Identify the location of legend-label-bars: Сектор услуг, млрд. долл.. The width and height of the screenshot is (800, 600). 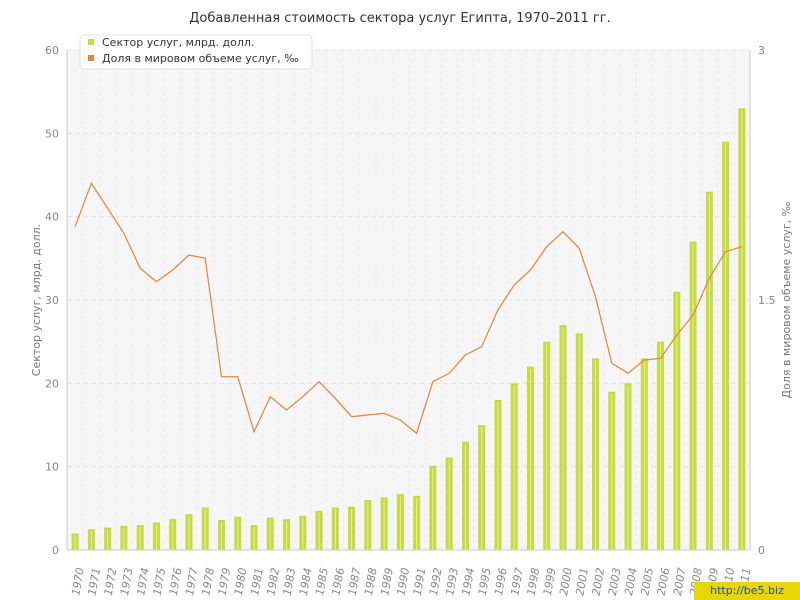
(178, 42).